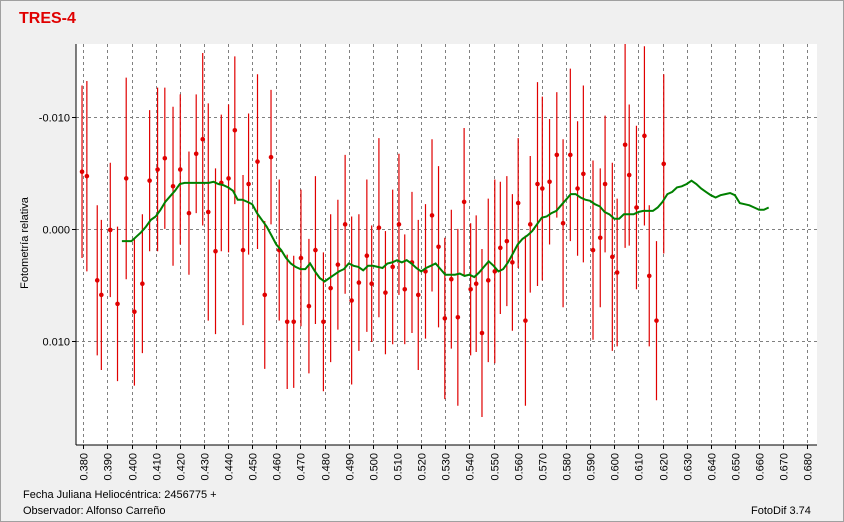  I want to click on software-caption: FotoDif 3.74, so click(781, 511).